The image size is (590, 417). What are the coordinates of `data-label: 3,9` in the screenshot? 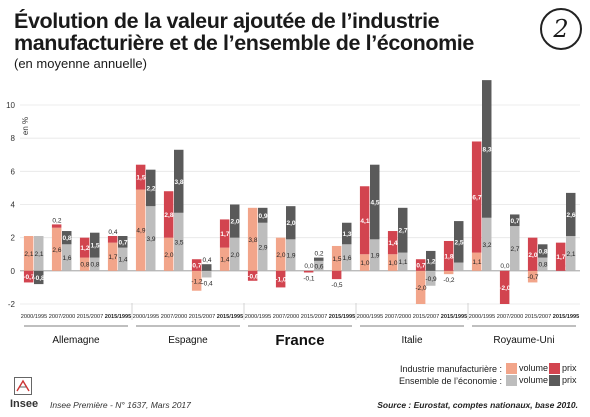 It's located at (151, 239).